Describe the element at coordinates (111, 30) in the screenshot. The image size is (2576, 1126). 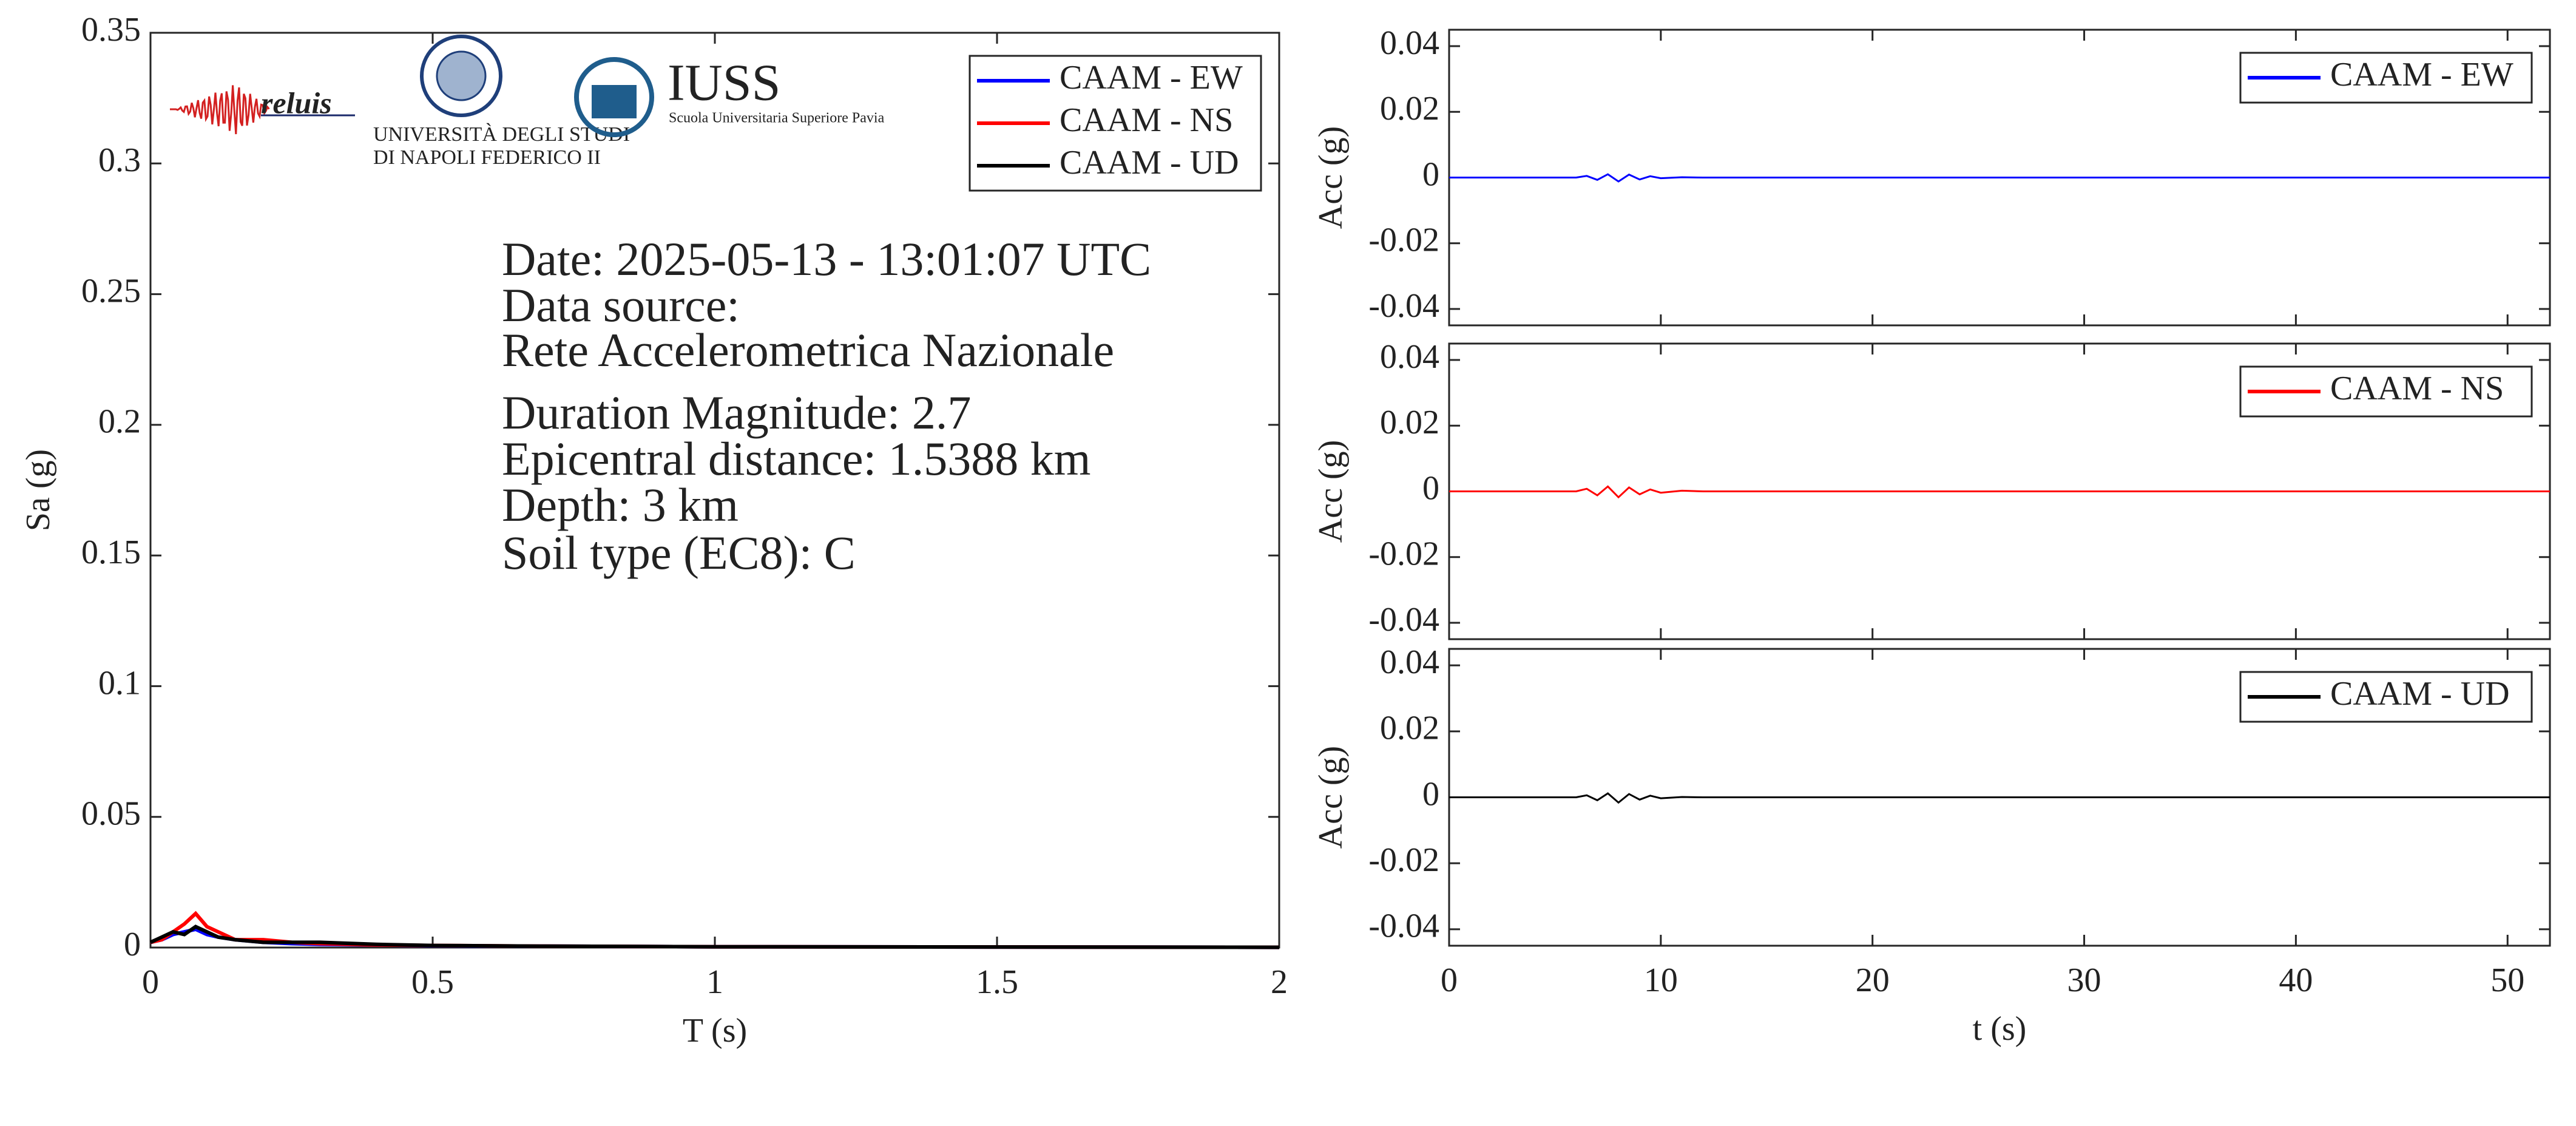
I see `y-tick-label: 0.35` at that location.